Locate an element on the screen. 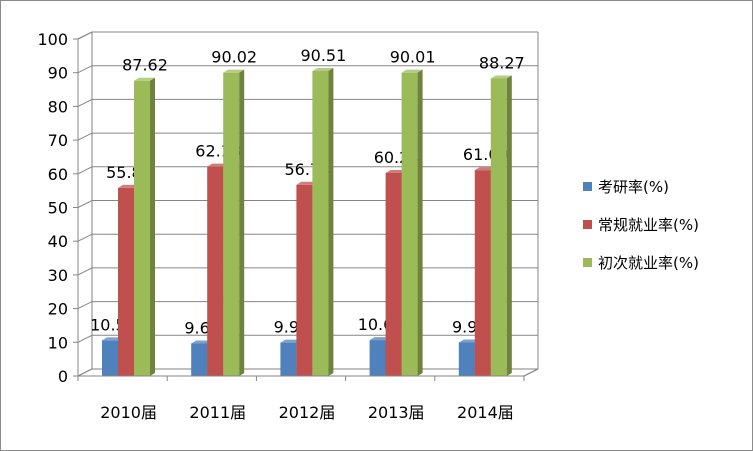 This screenshot has height=451, width=753. data-label: 87.62 is located at coordinates (145, 65).